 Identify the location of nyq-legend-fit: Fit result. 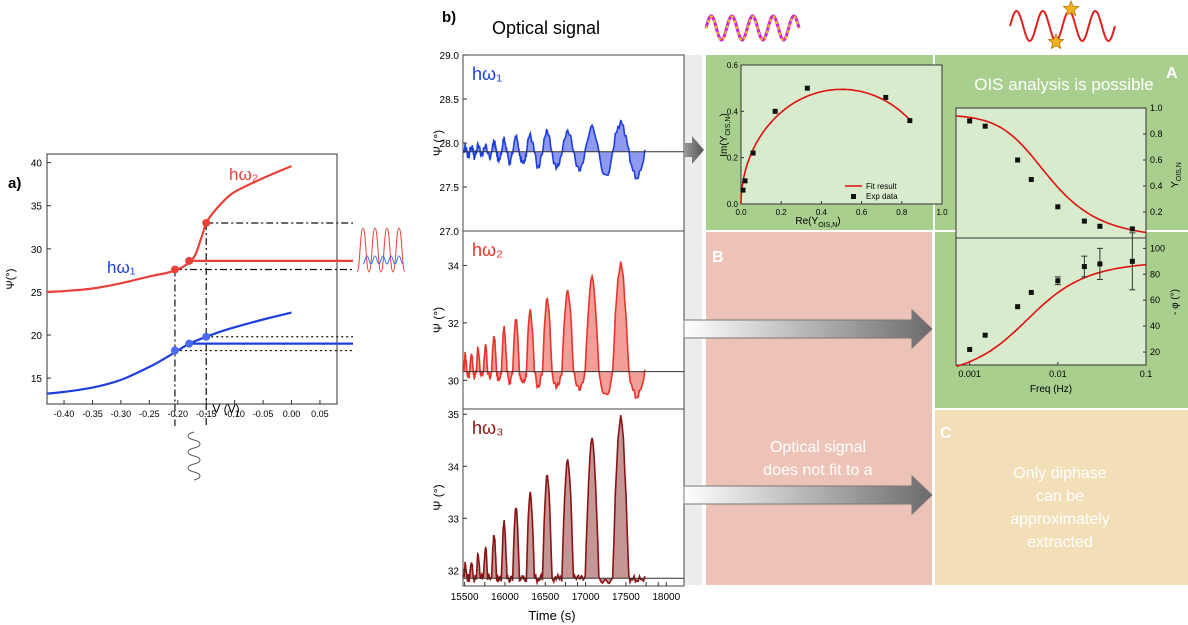
(881, 186).